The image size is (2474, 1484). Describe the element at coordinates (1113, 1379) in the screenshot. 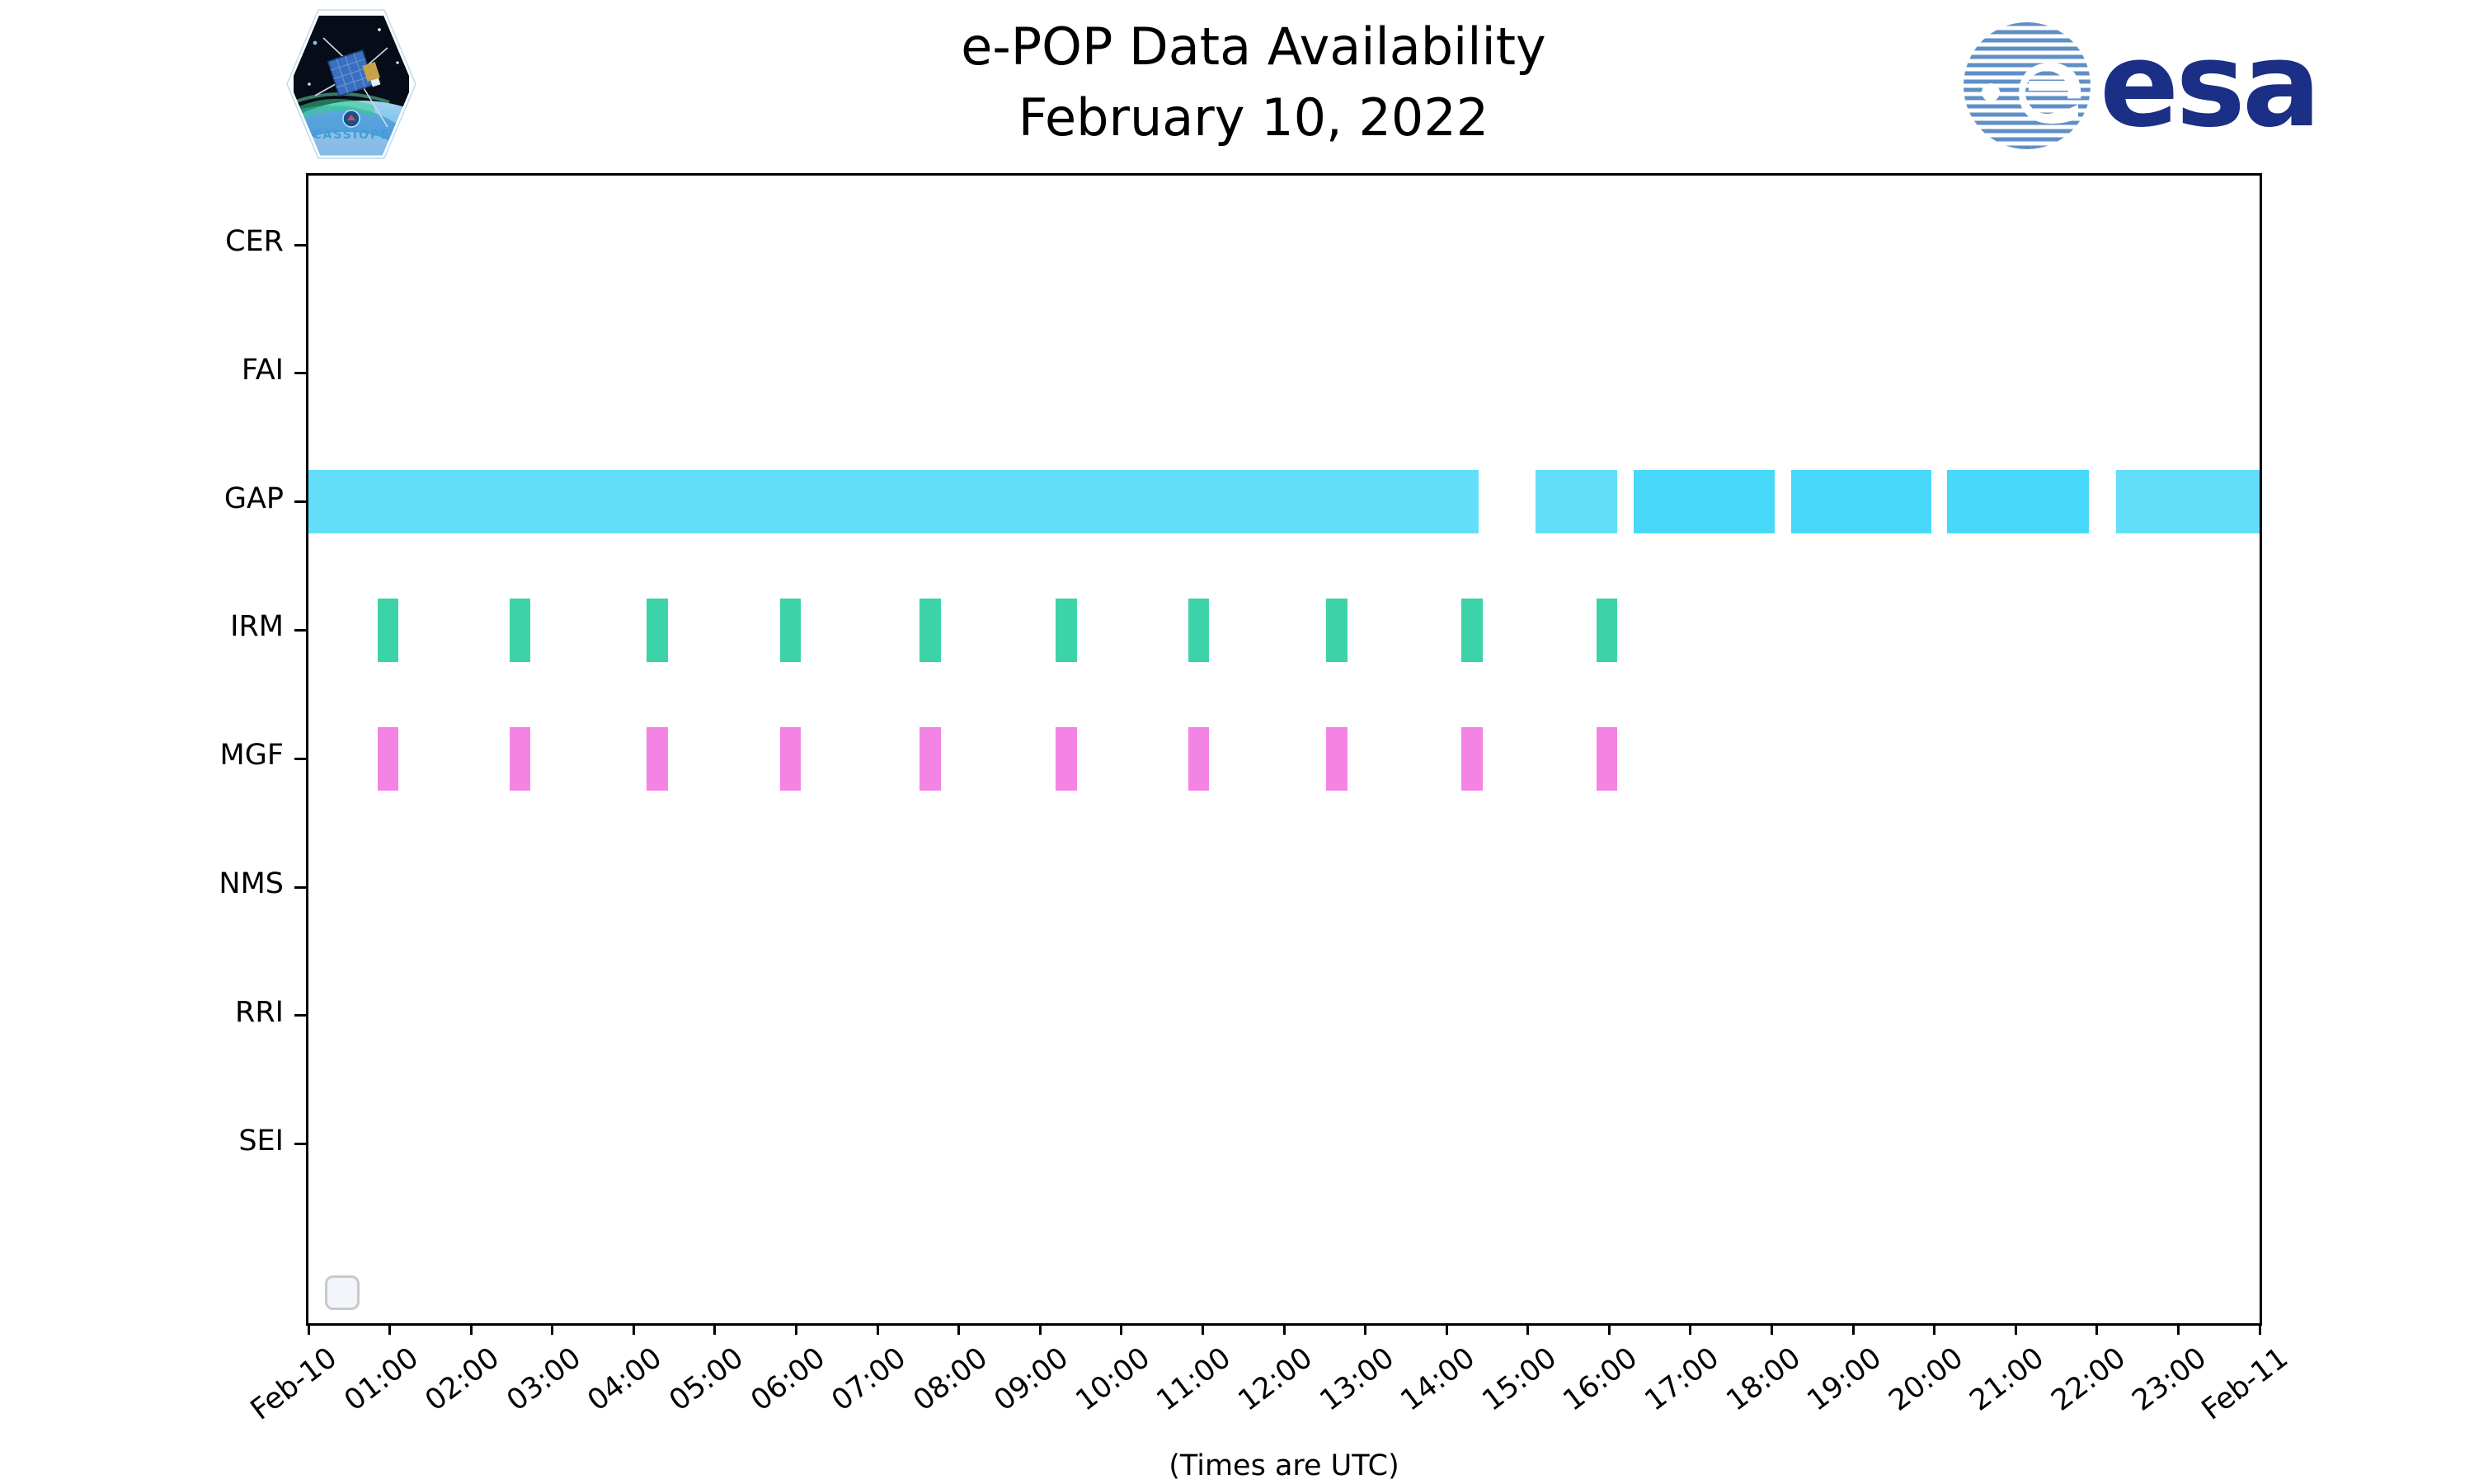

I see `x-tick-label-1000: 10:00` at that location.